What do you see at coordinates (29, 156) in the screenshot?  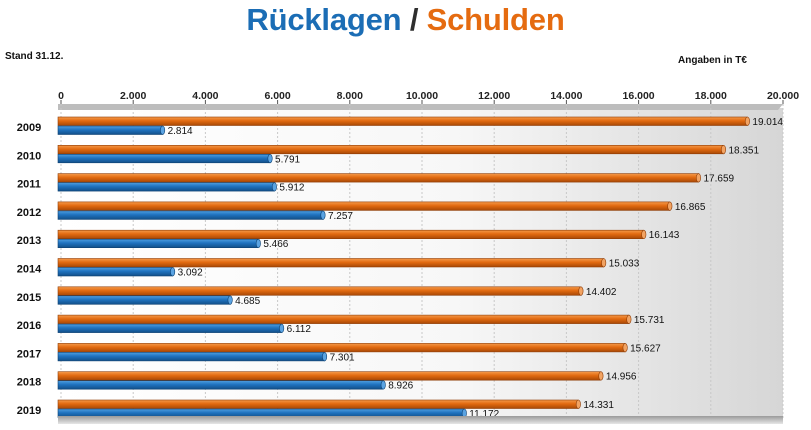 I see `y-category-label: 2010` at bounding box center [29, 156].